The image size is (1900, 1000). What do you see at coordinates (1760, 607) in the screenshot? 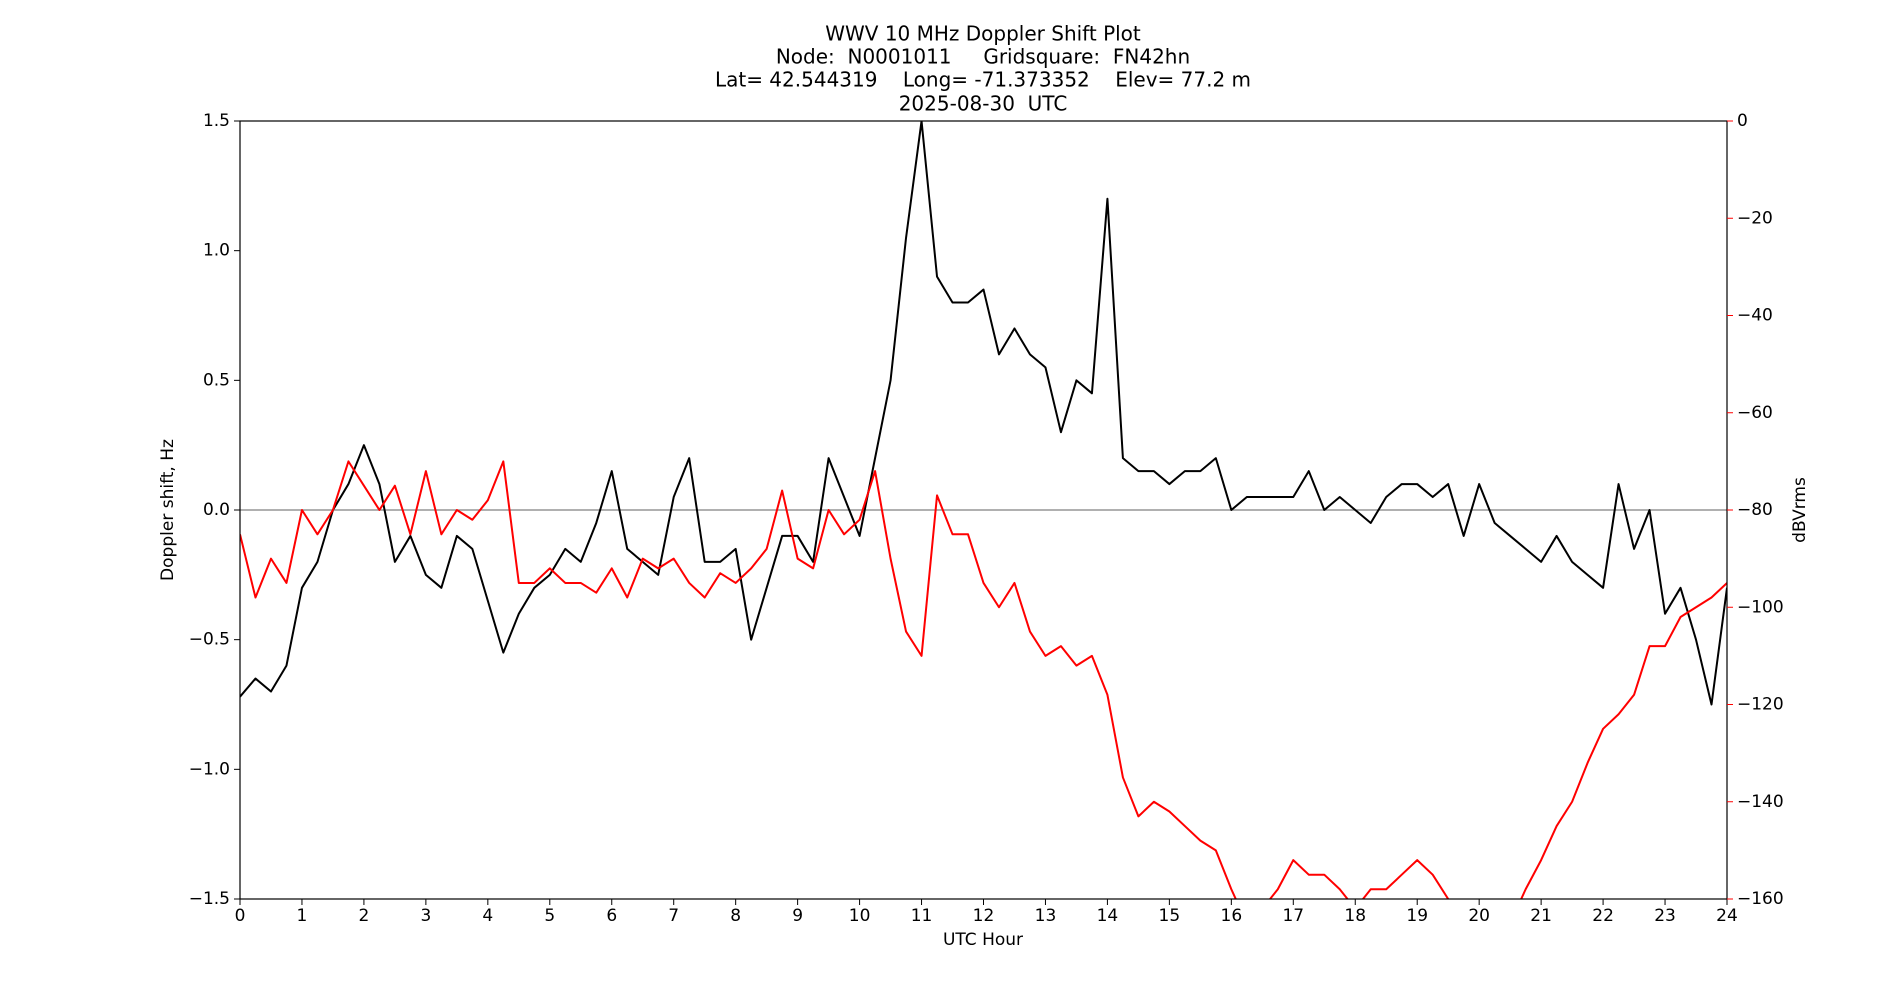
I see `y2-tick-label: −100` at bounding box center [1760, 607].